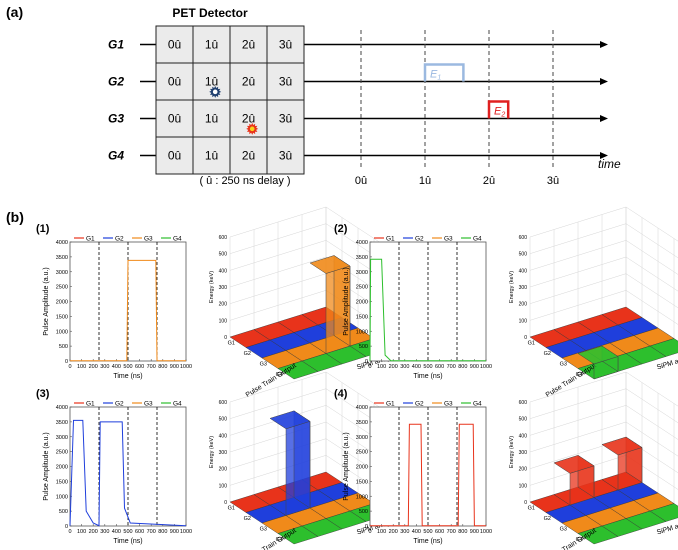 The image size is (678, 550). I want to click on arrow-head-G1, so click(604, 44).